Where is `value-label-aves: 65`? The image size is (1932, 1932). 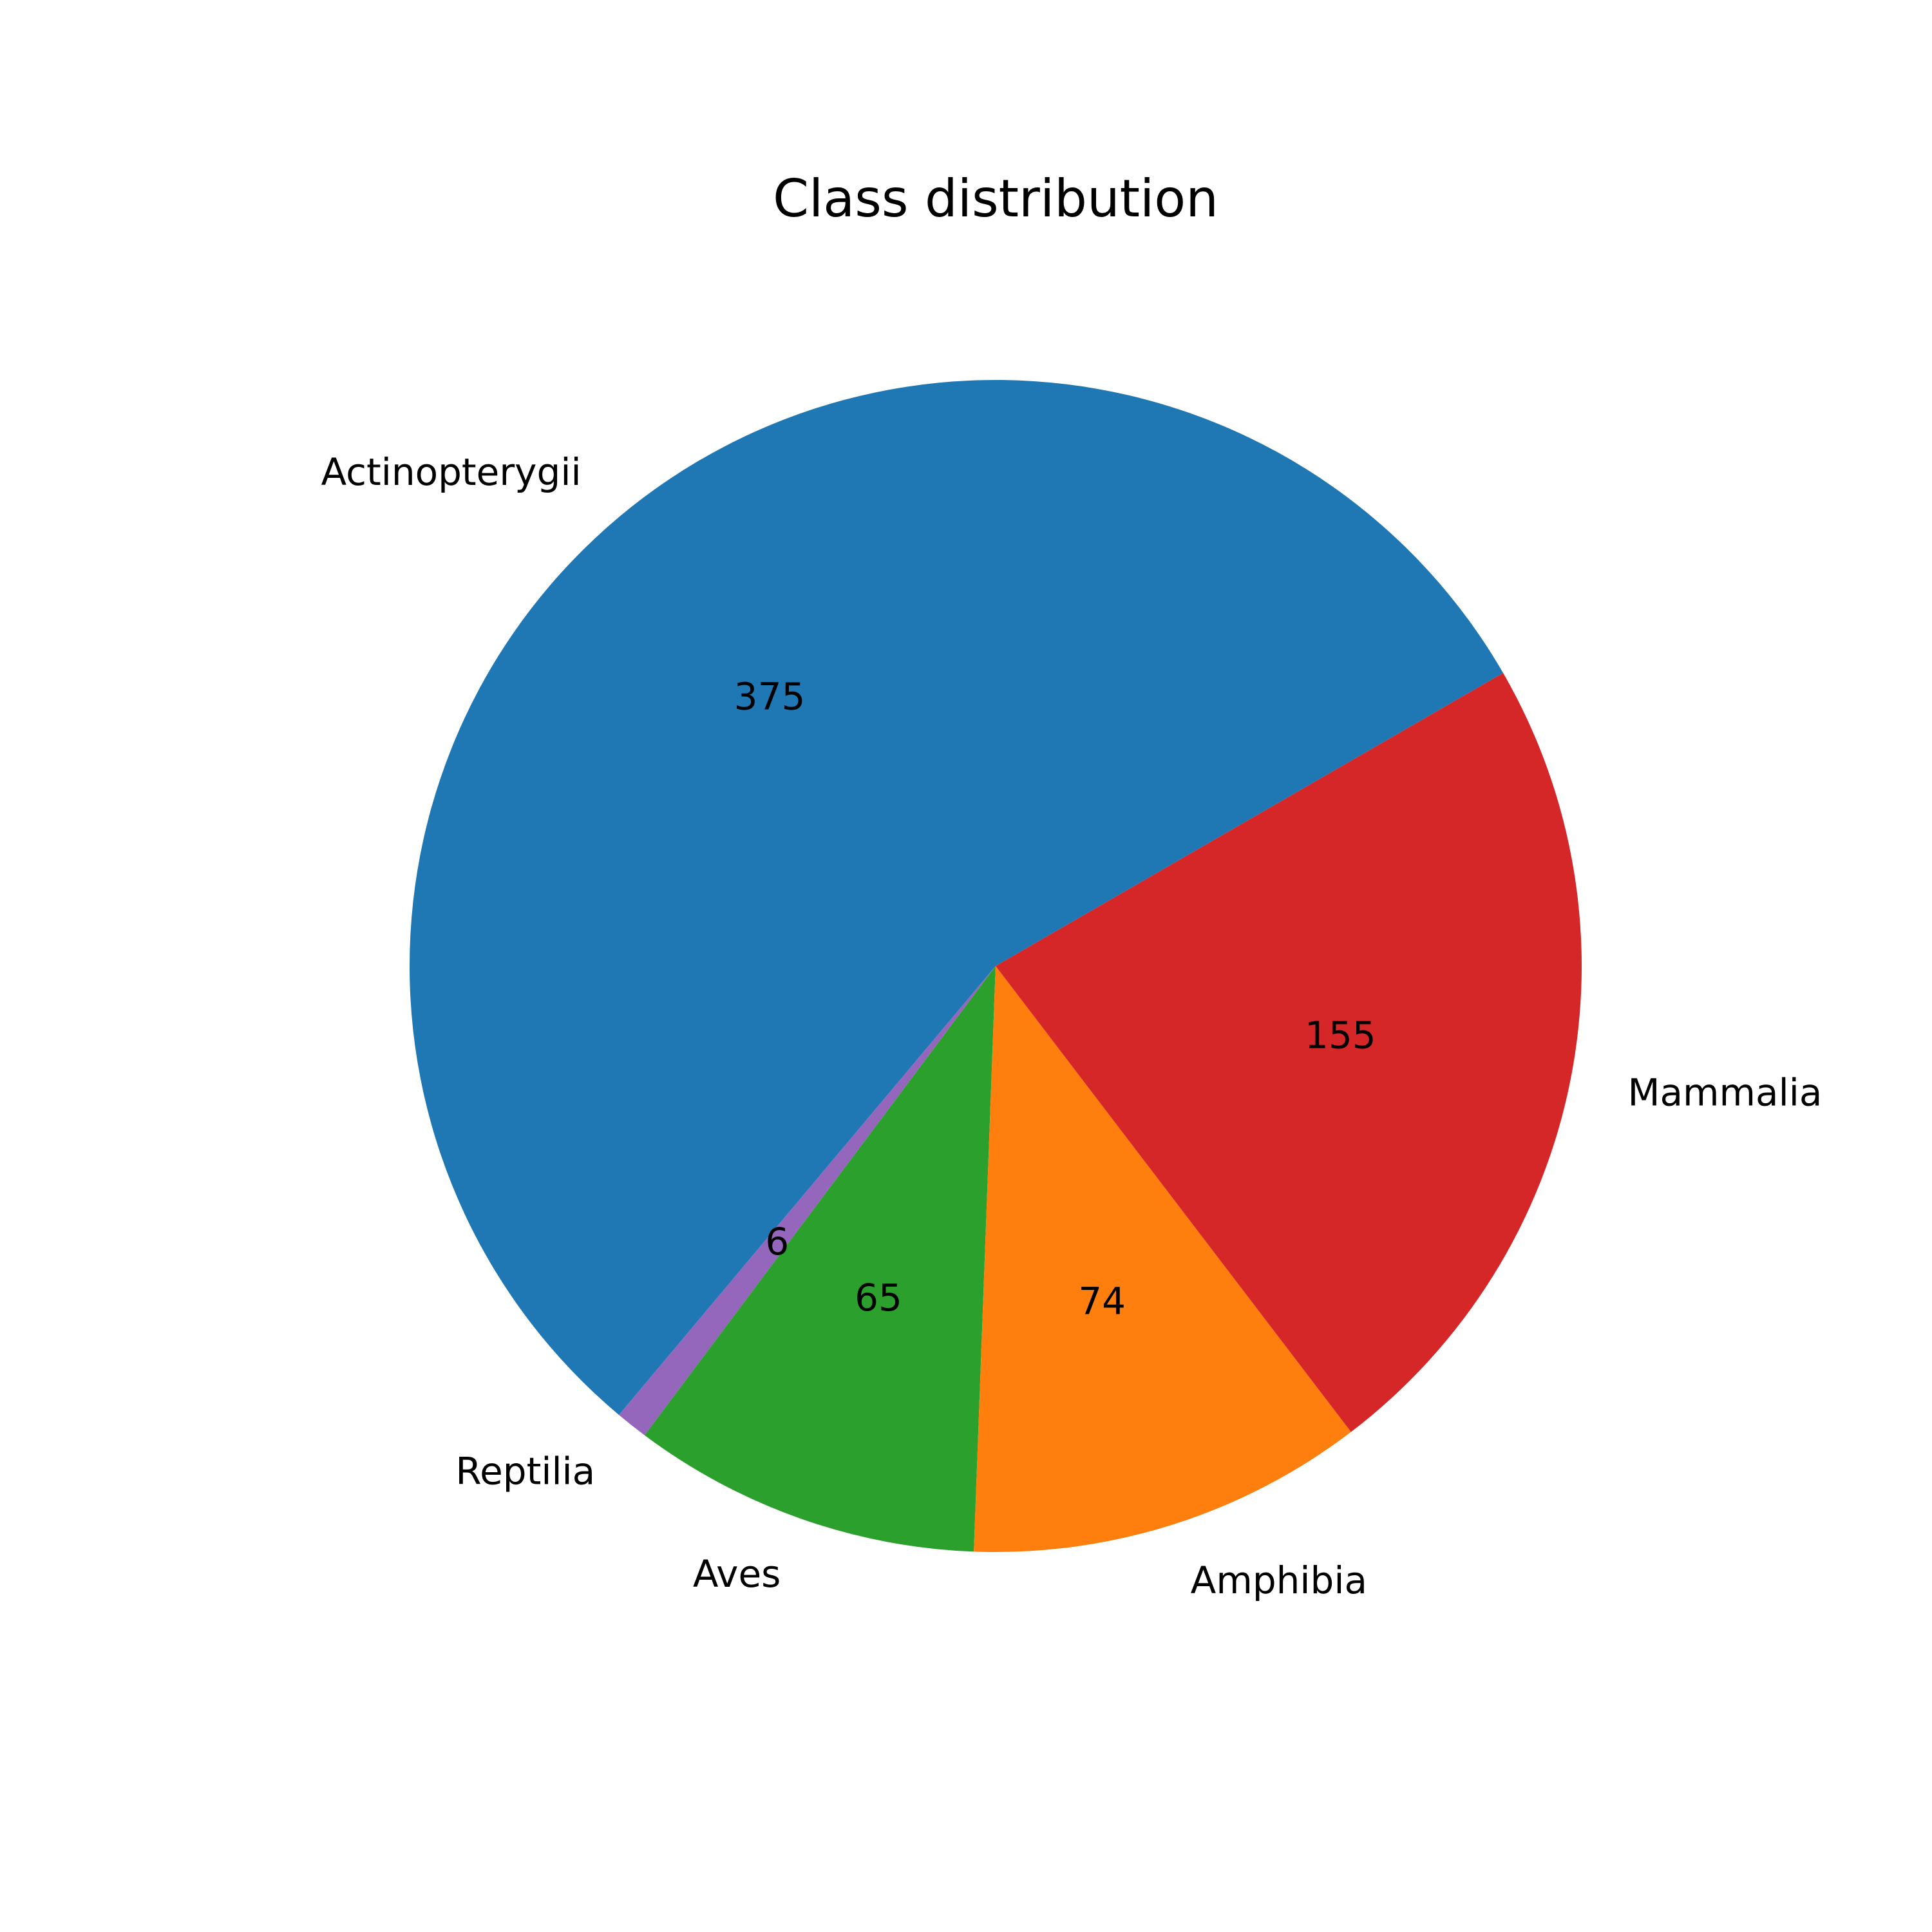
value-label-aves: 65 is located at coordinates (878, 1298).